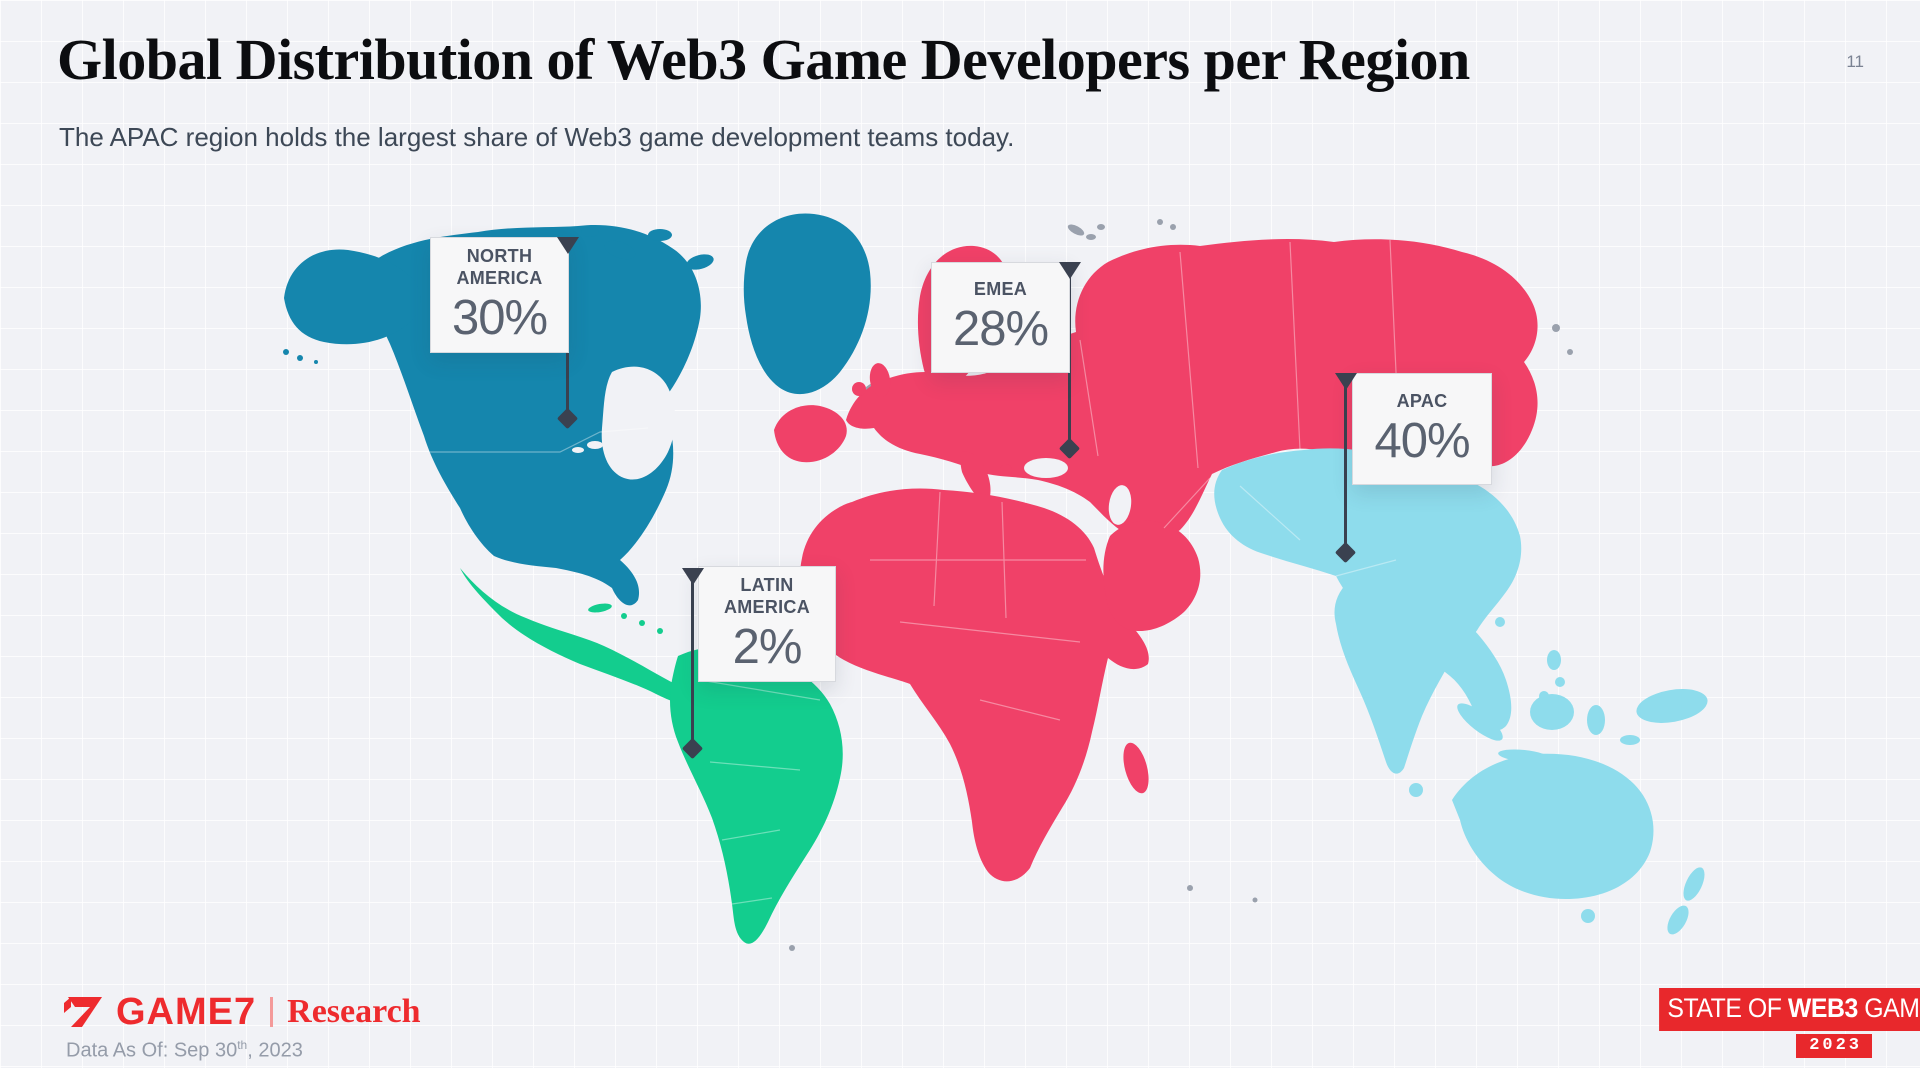 The height and width of the screenshot is (1068, 1920). What do you see at coordinates (1855, 61) in the screenshot?
I see `page-number: 11` at bounding box center [1855, 61].